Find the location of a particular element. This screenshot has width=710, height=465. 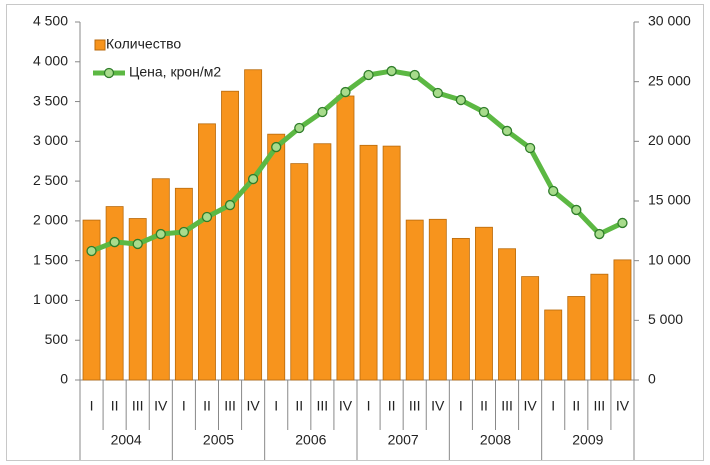

group-label: 2007 is located at coordinates (403, 440).